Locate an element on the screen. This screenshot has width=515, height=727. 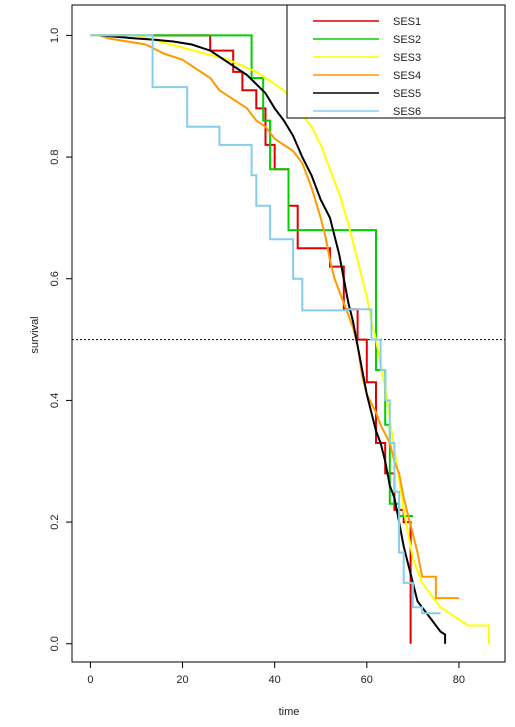
legend-label: SES2 is located at coordinates (407, 40).